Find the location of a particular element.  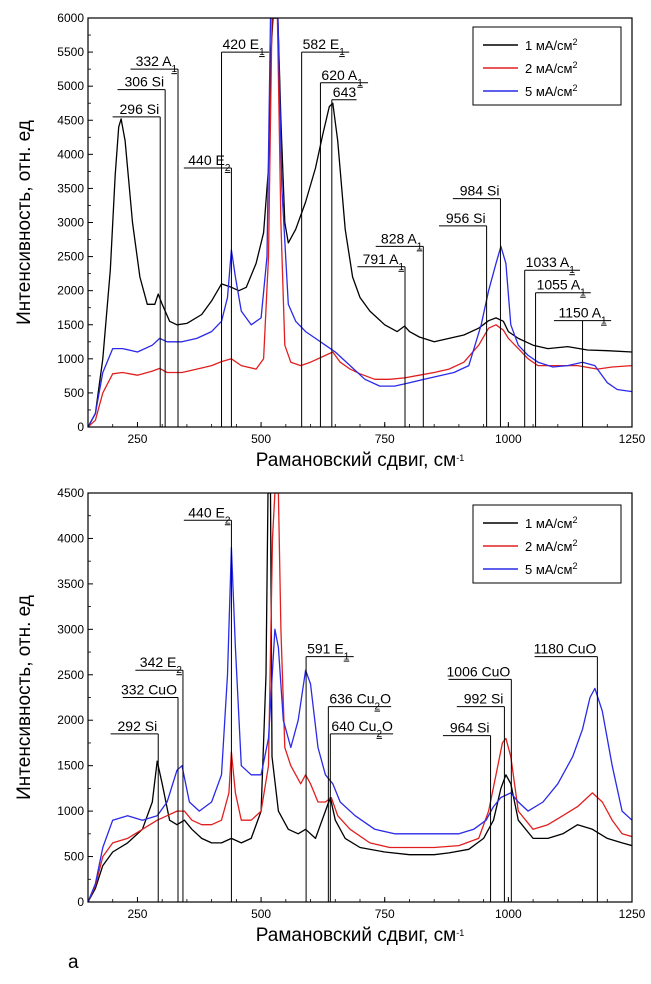

annotation-label-5: 440 E2 is located at coordinates (209, 163).